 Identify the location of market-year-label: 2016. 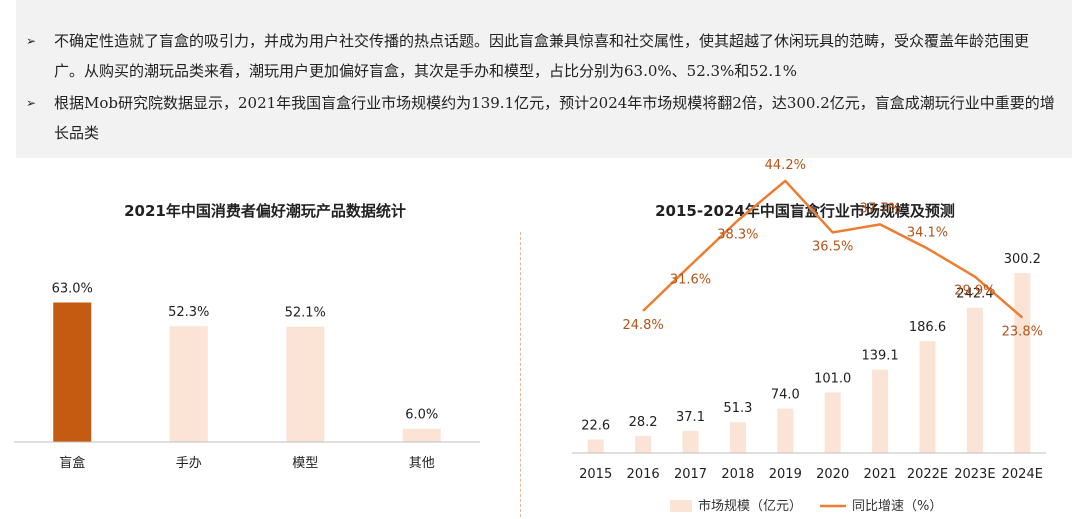
(643, 474).